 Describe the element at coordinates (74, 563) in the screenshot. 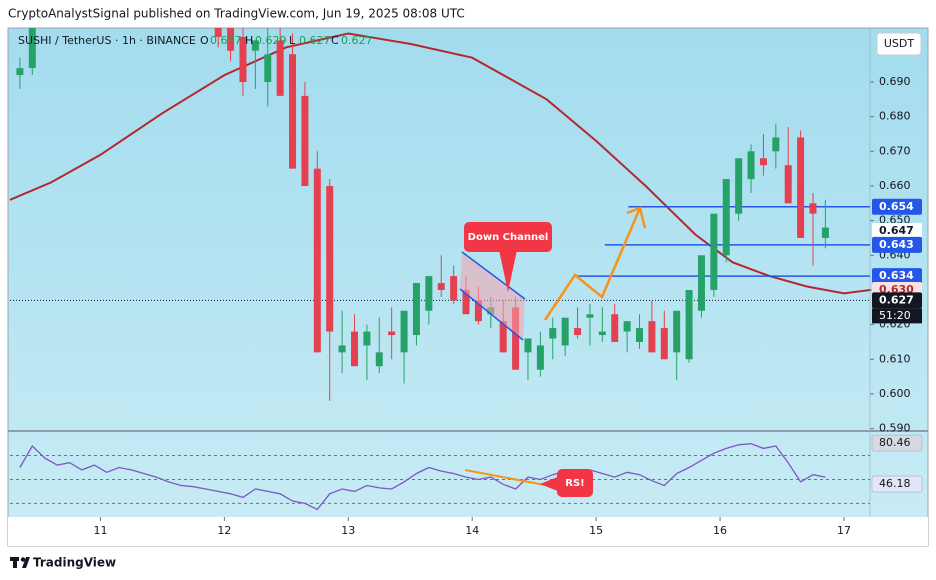

I see `footer-brand: TradingView` at that location.